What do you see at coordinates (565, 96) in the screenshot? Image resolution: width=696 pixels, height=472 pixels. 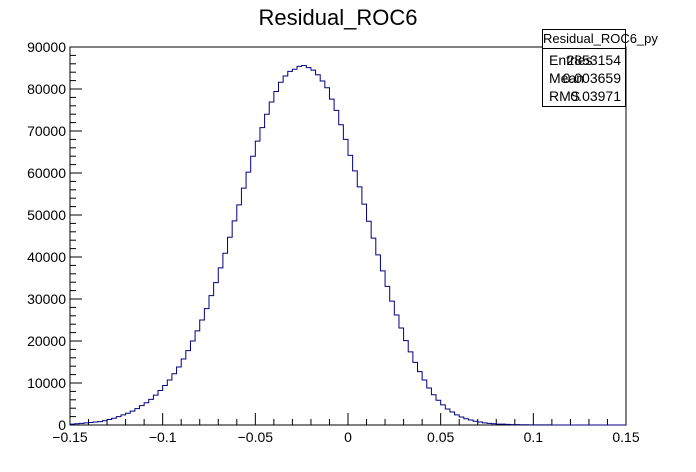 I see `stats-rms-label: RMS` at bounding box center [565, 96].